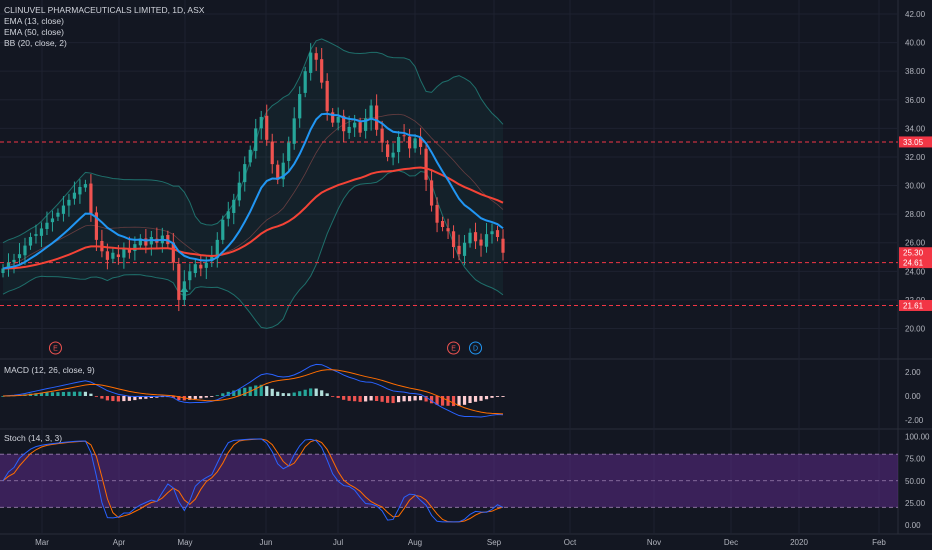 This screenshot has height=550, width=932. I want to click on x-tick-label: Feb, so click(879, 542).